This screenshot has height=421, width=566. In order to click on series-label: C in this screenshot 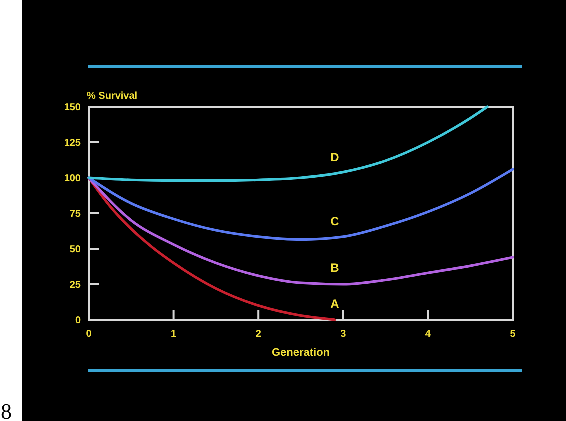, I will do `click(335, 221)`.